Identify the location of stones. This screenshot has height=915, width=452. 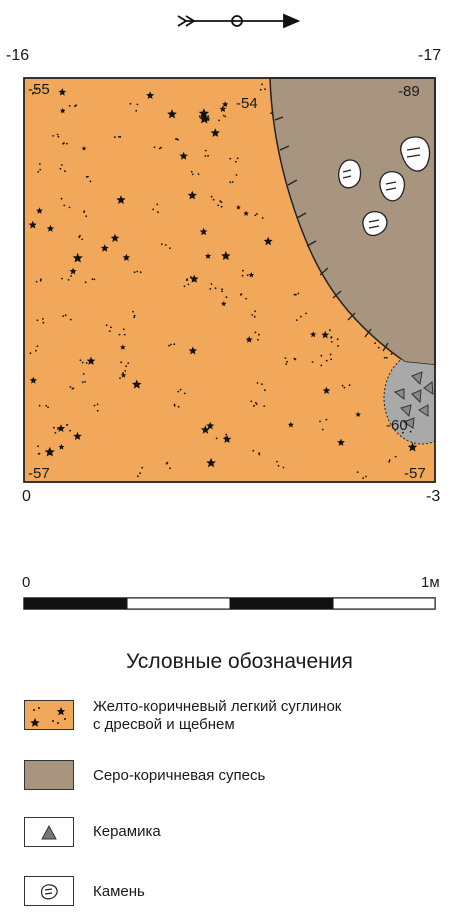
(384, 186).